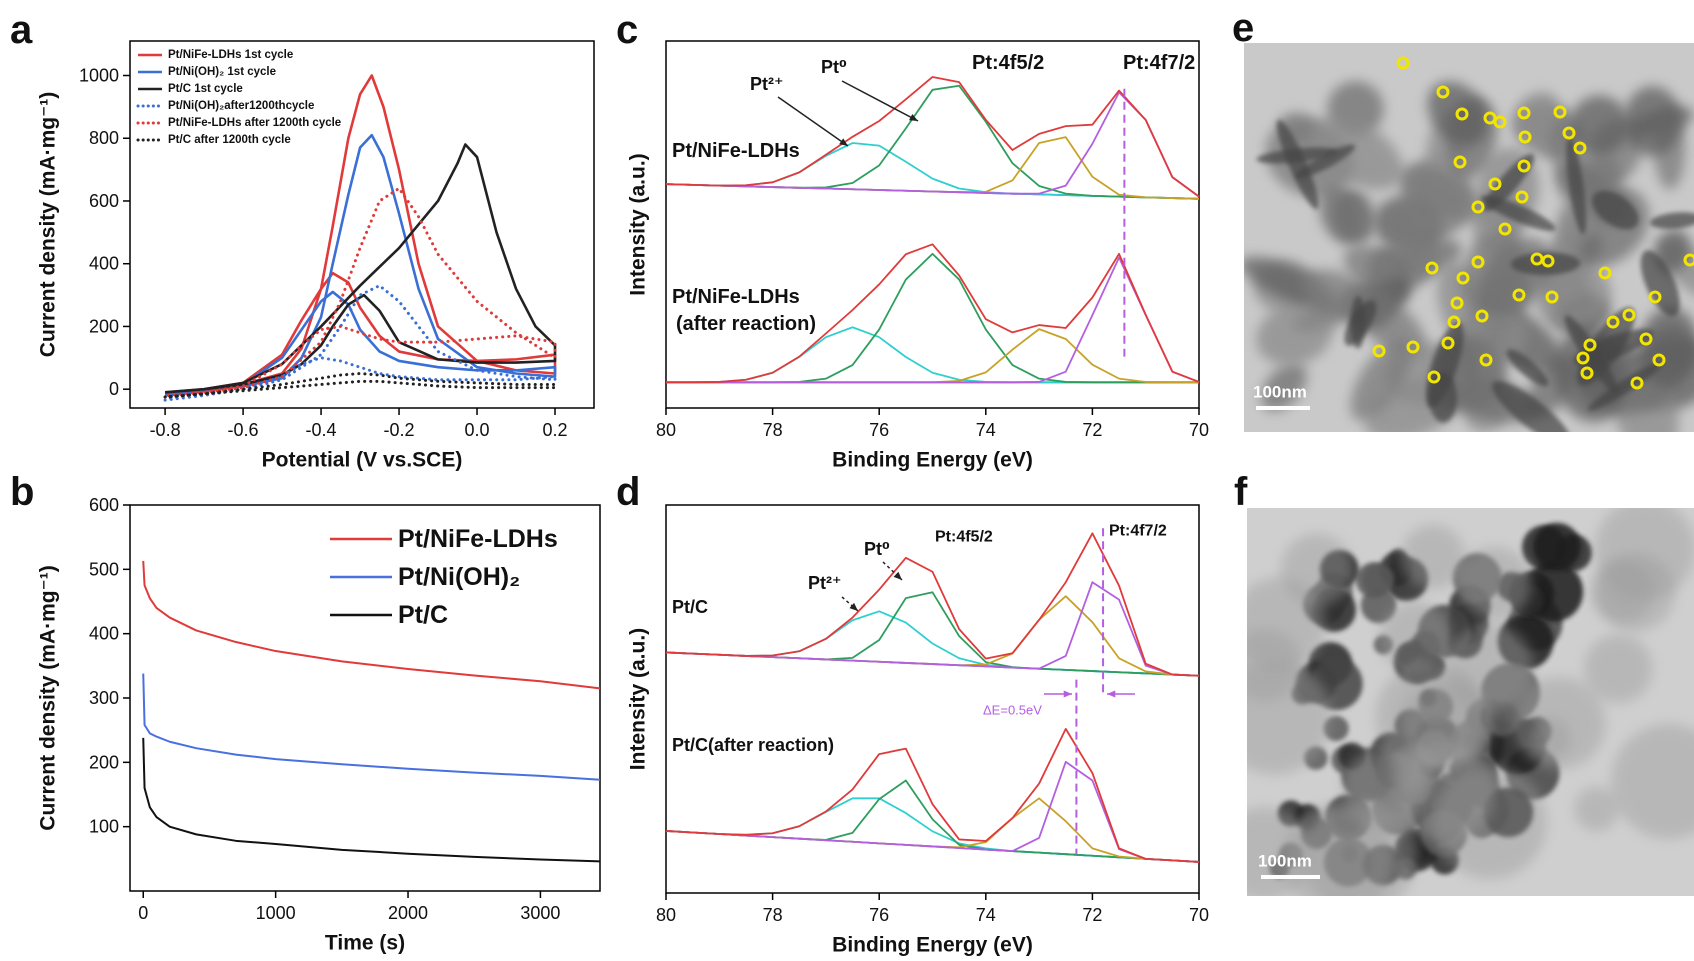  I want to click on y-tick-label: 1000, so click(99, 76).